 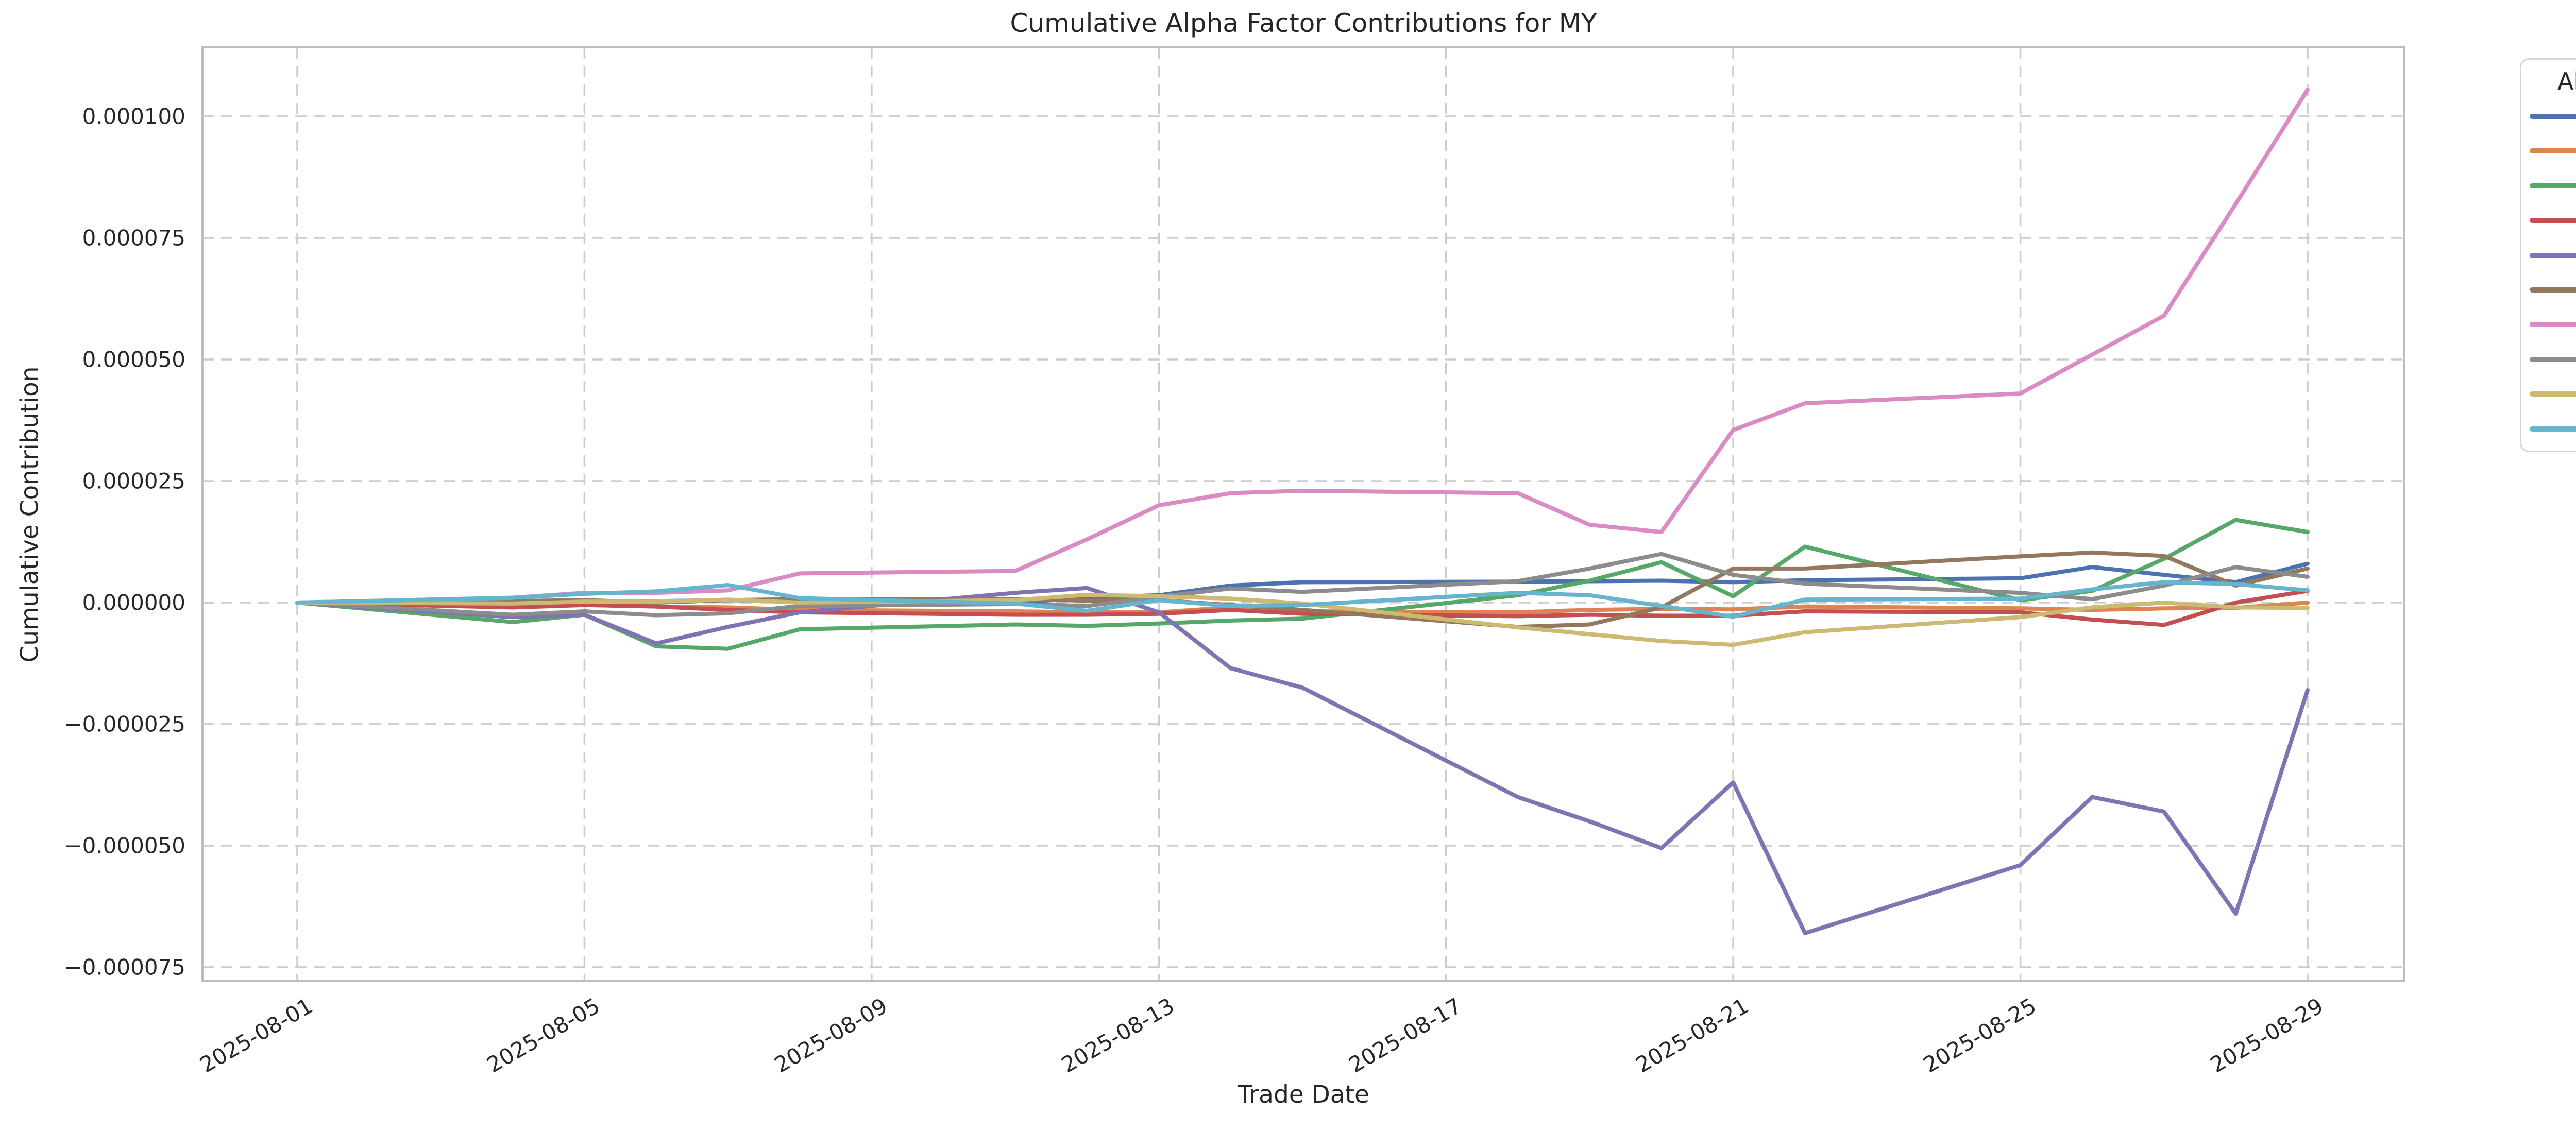 What do you see at coordinates (1302, 608) in the screenshot?
I see `series-neglect-line` at bounding box center [1302, 608].